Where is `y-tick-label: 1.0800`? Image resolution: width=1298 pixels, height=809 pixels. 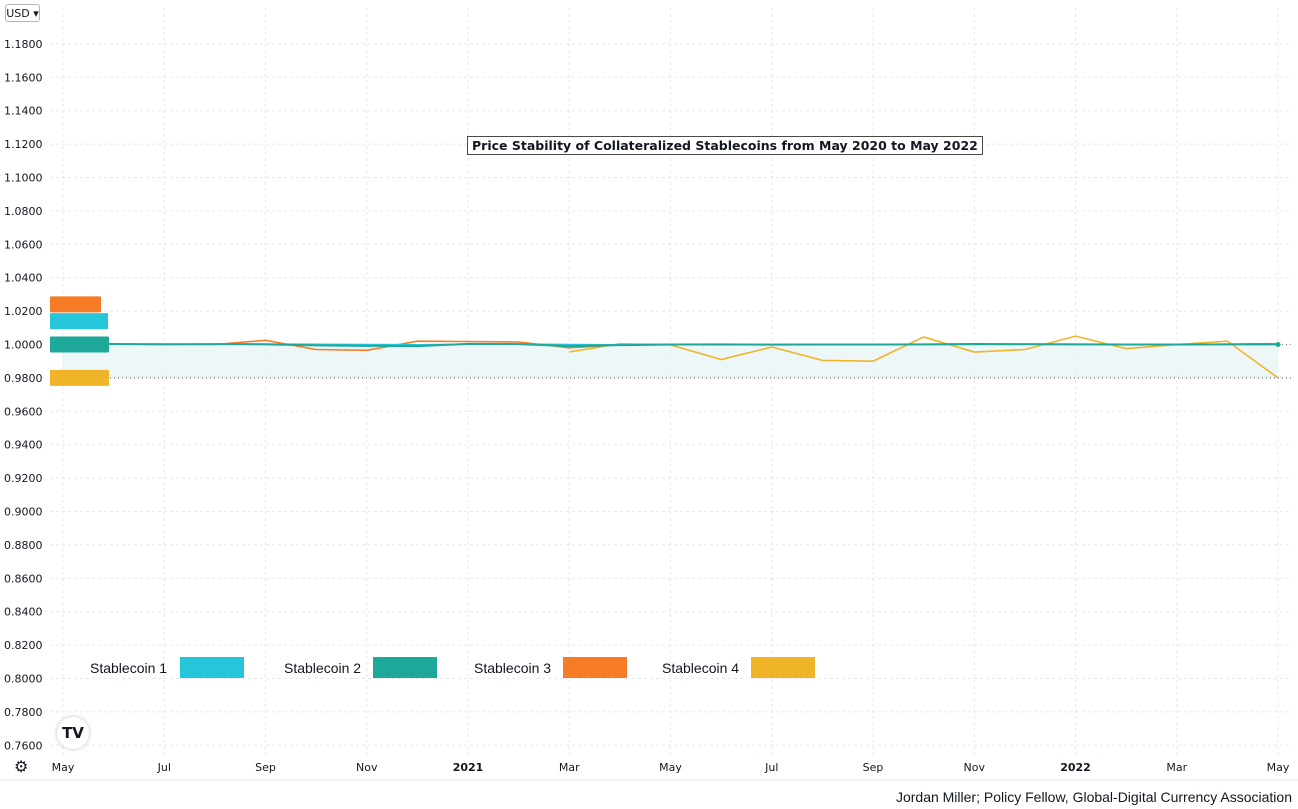
y-tick-label: 1.0800 is located at coordinates (23, 211).